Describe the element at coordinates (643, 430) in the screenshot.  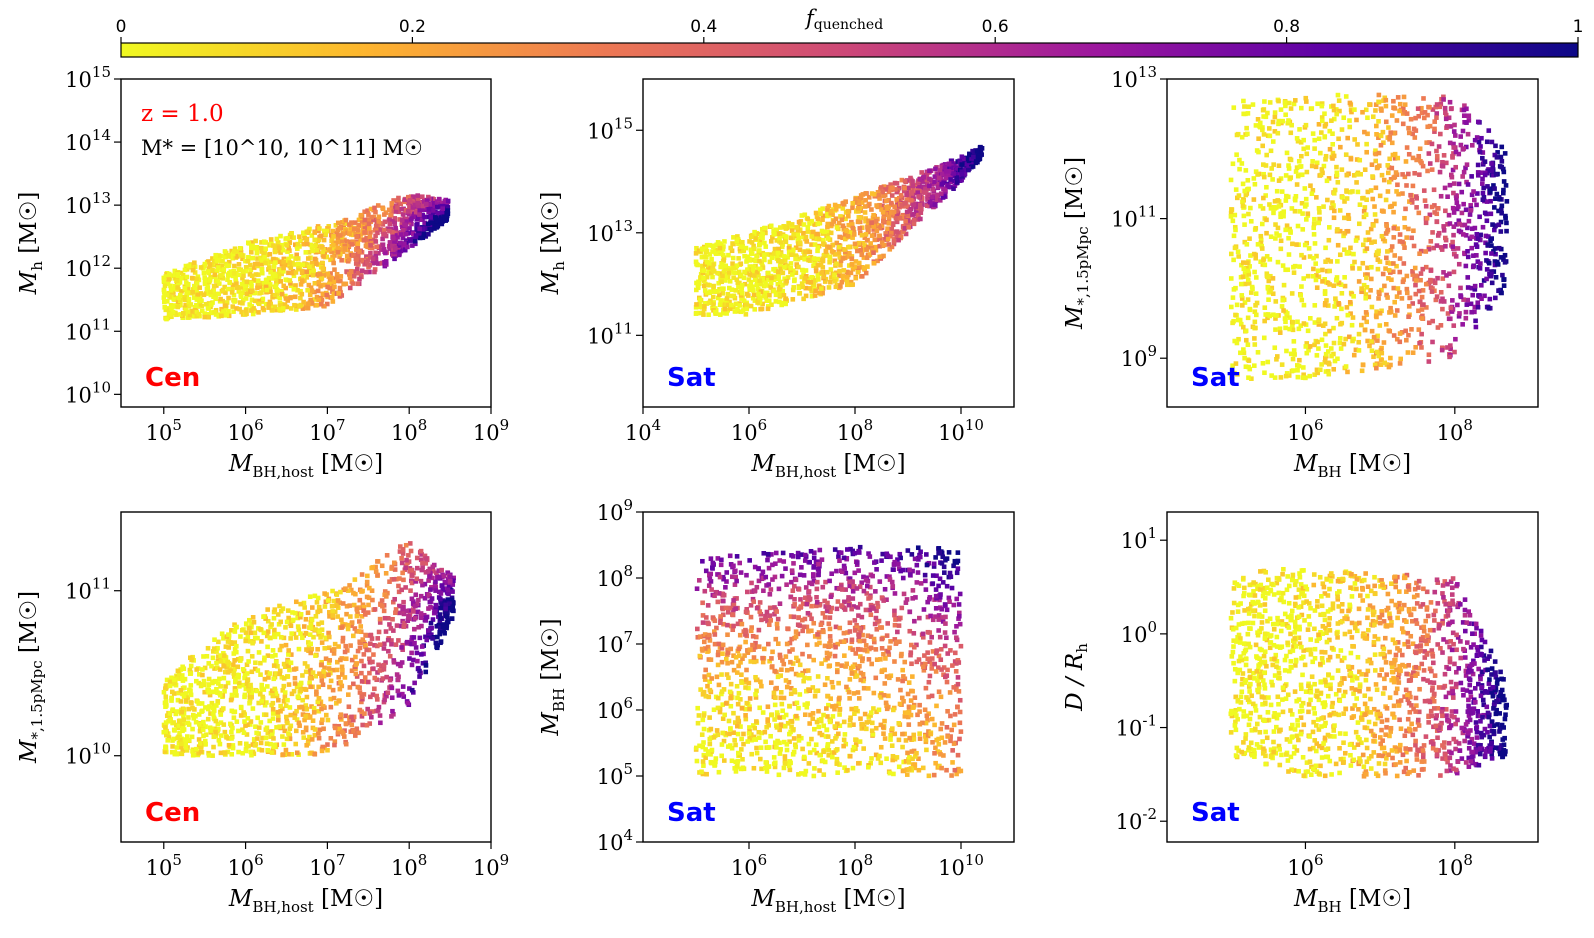
I see `x-tick-label: 104` at that location.